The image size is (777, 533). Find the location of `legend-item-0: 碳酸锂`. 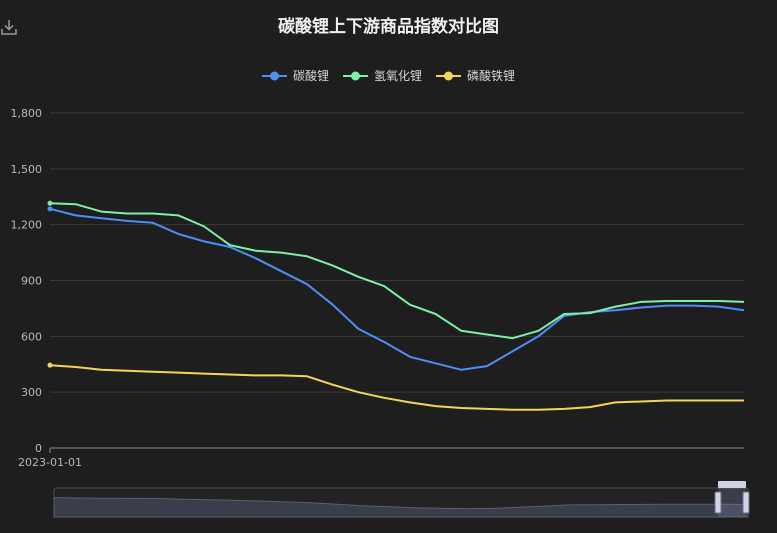

legend-item-0: 碳酸锂 is located at coordinates (295, 75).